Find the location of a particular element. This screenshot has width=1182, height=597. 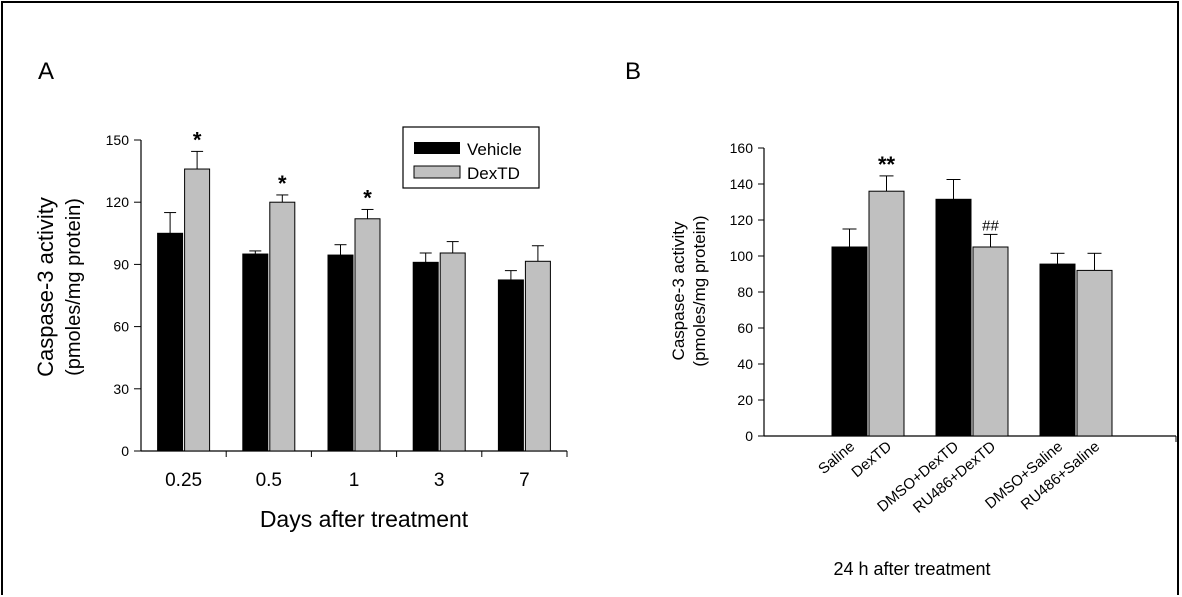

panel-a-y-tick-label: 30 is located at coordinates (121, 389).